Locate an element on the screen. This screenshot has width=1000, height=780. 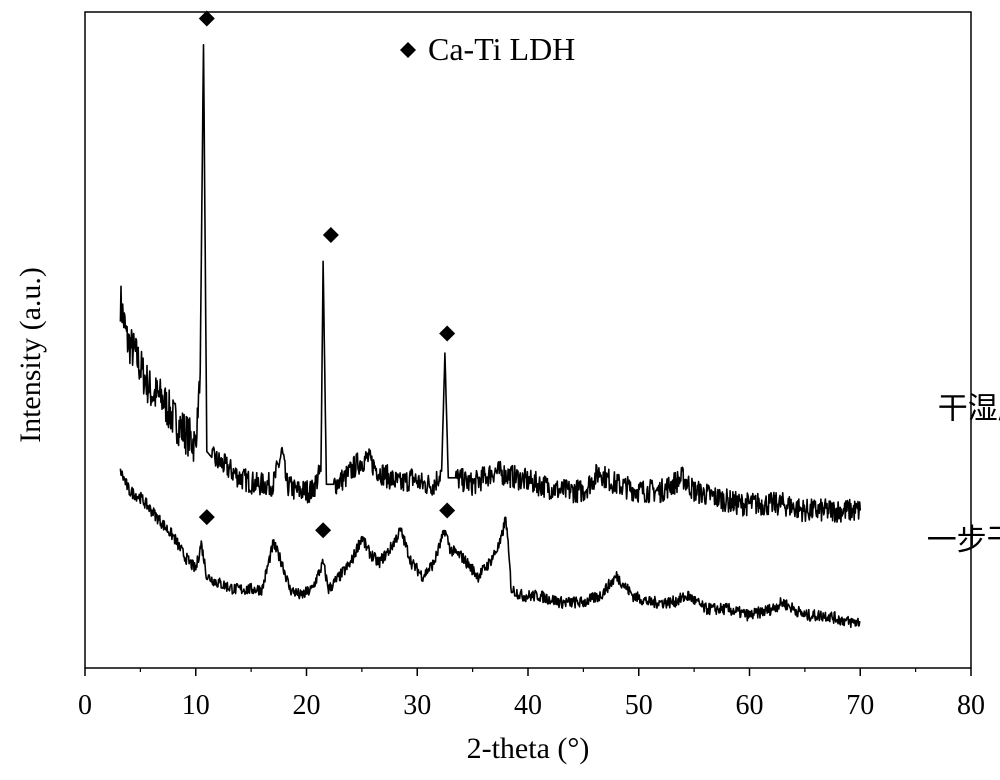
x-axis: 0 10 20 30 40 50 60 70 80 is located at coordinates (531, 694).